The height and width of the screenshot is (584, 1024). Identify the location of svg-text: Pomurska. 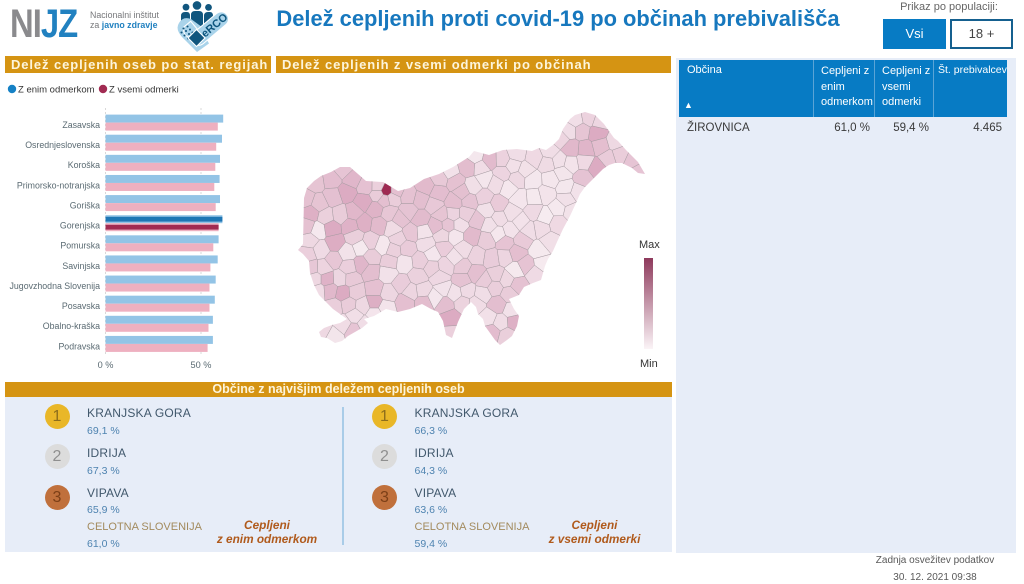
(80, 246).